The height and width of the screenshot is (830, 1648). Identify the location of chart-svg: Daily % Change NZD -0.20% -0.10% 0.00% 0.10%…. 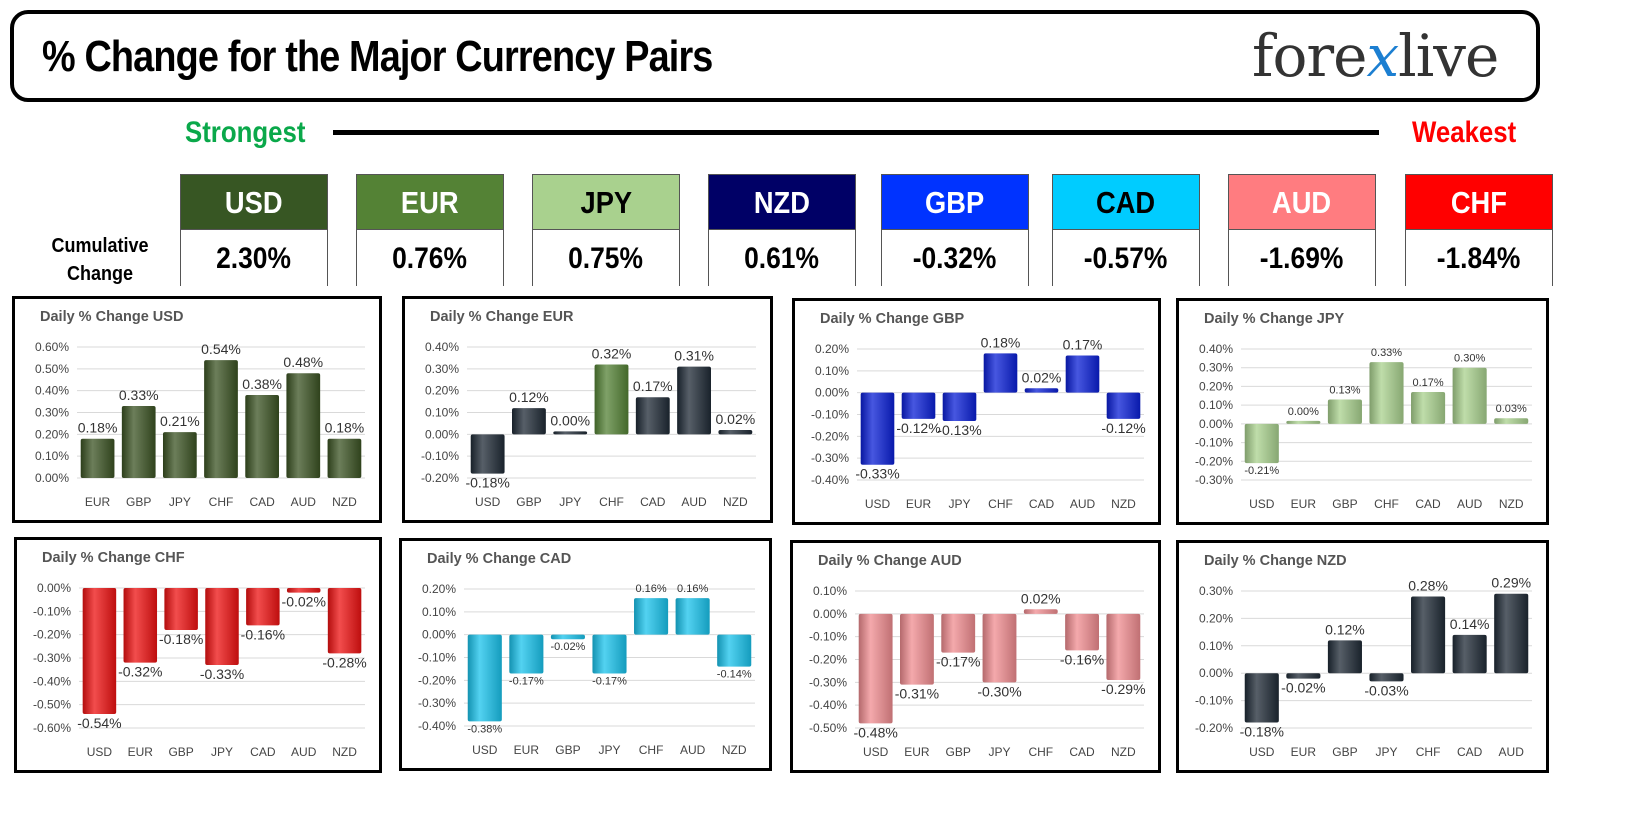
(1363, 656).